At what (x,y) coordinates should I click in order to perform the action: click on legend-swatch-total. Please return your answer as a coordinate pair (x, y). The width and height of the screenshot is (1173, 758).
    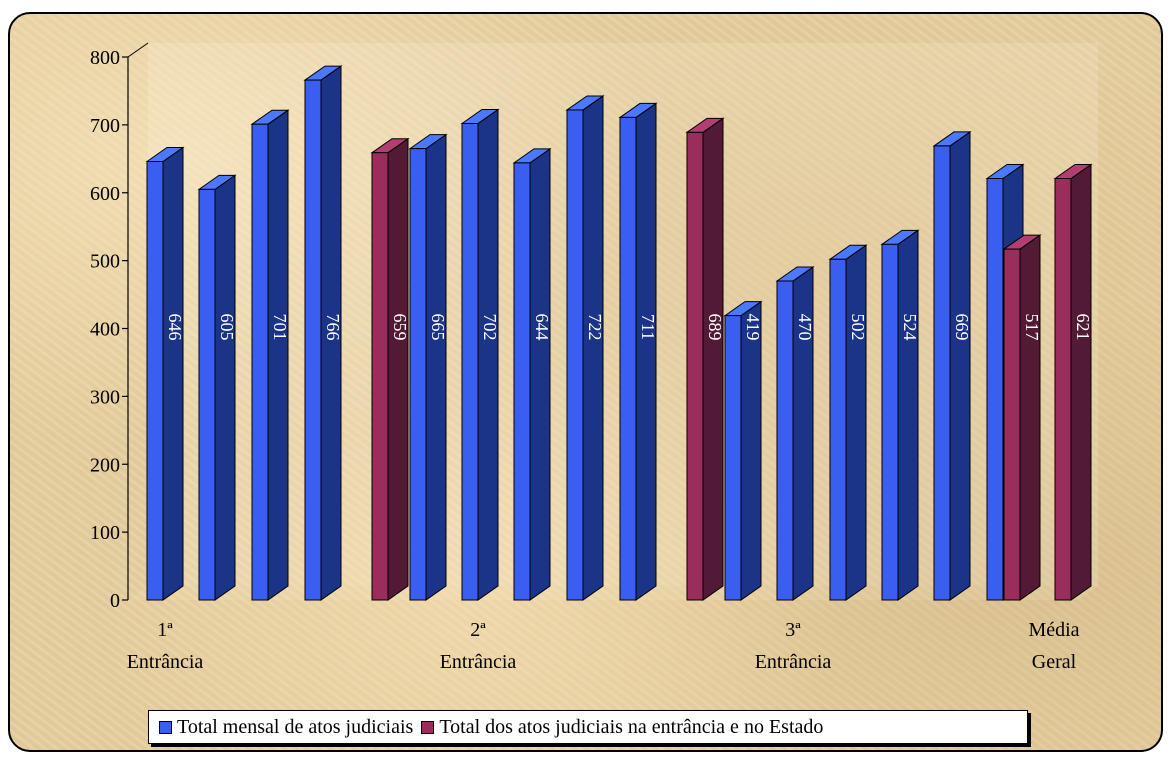
    Looking at the image, I should click on (428, 727).